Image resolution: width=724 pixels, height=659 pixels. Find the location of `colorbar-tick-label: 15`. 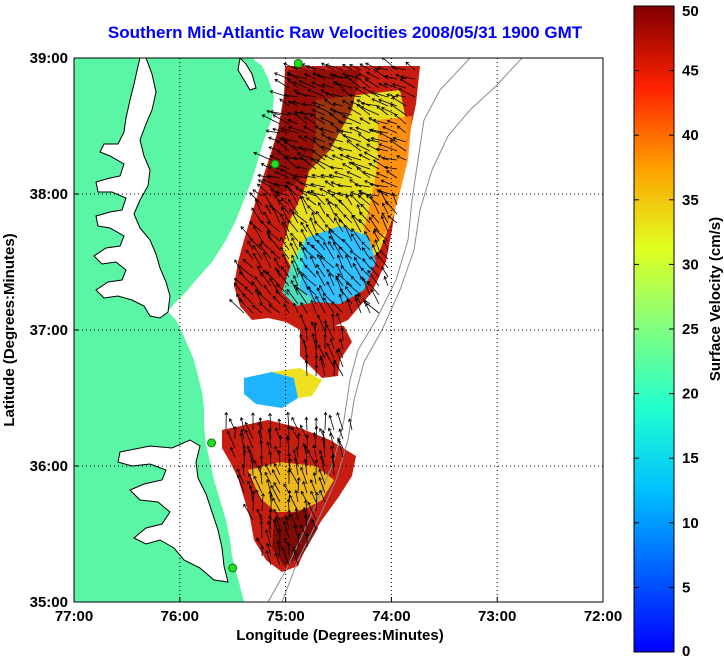

colorbar-tick-label: 15 is located at coordinates (690, 458).